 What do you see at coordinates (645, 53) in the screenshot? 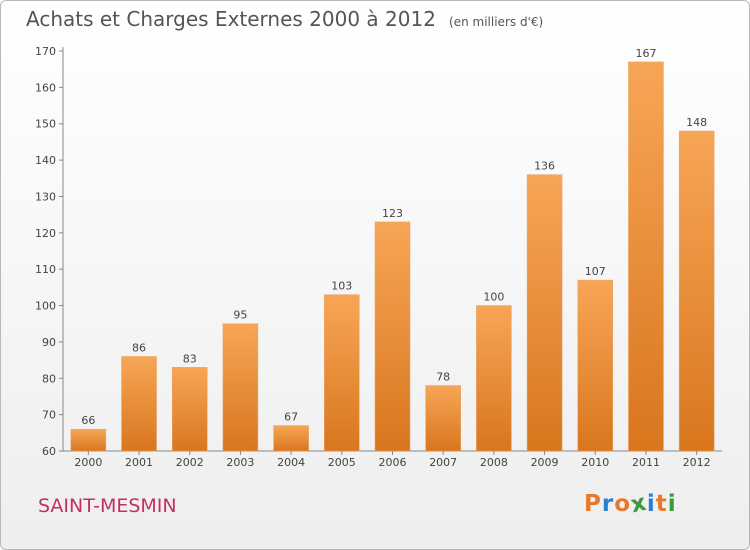
I see `bar-value-label: 167` at bounding box center [645, 53].